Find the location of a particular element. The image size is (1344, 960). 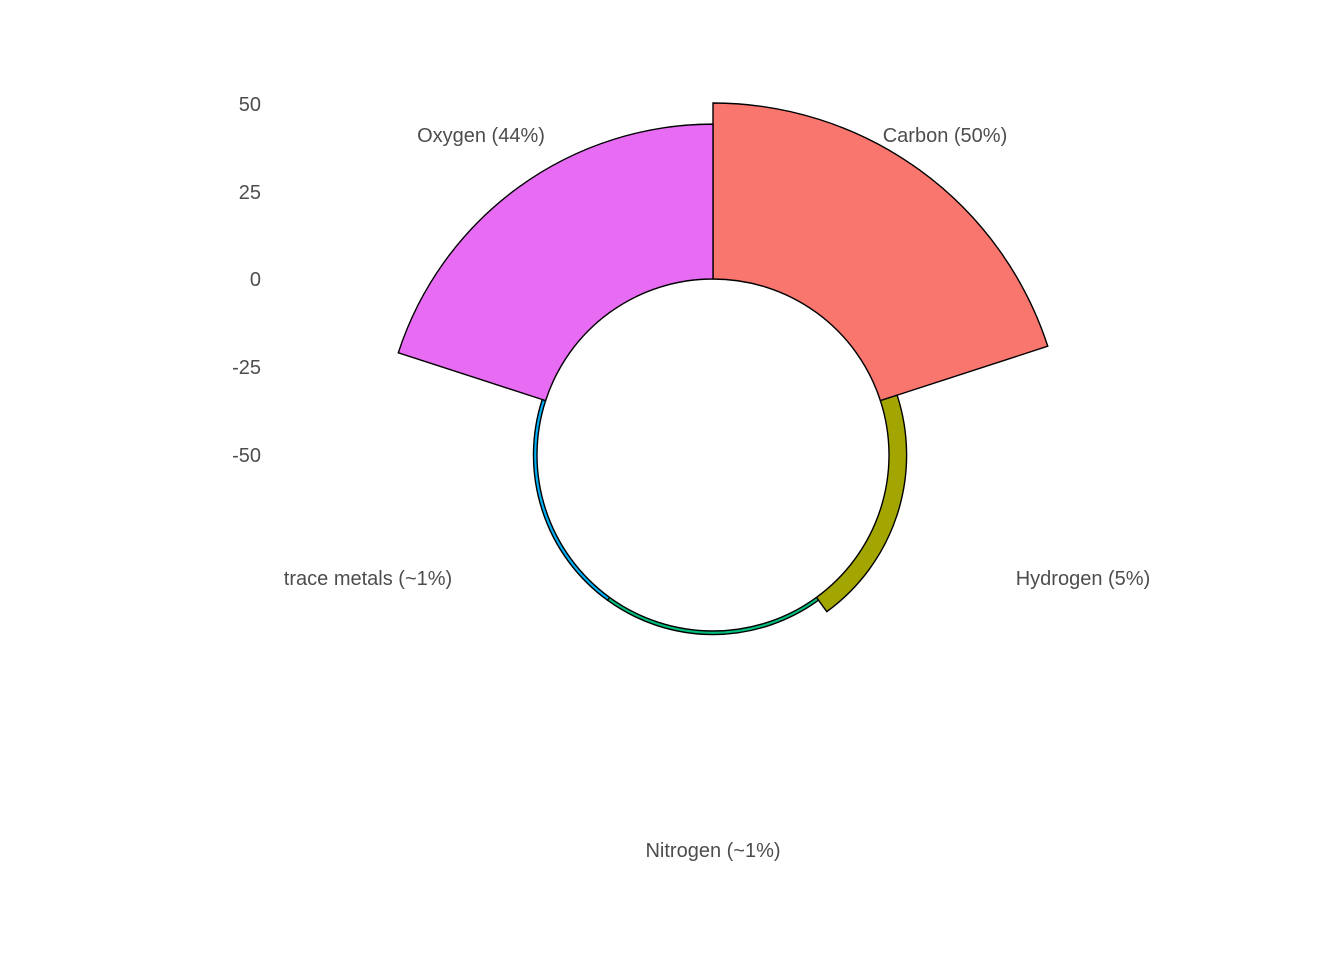

category-label-nitrogen: Nitrogen (~1%) is located at coordinates (712, 851).